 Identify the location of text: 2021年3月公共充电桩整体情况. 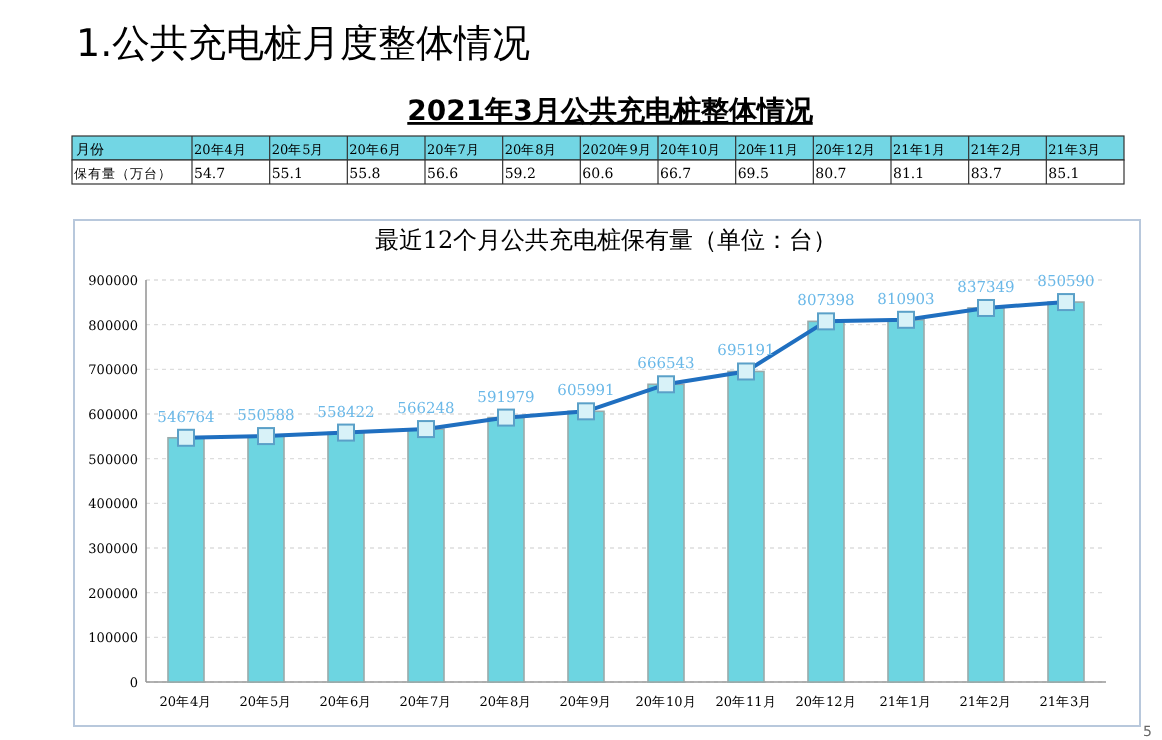
(611, 111).